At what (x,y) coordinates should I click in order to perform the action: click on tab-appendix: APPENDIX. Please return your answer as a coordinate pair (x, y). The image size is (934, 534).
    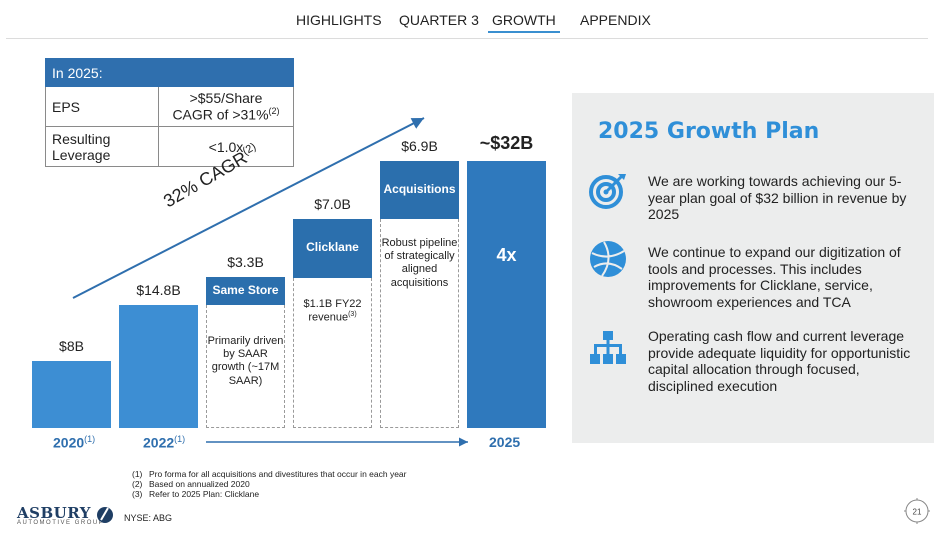
    Looking at the image, I should click on (615, 20).